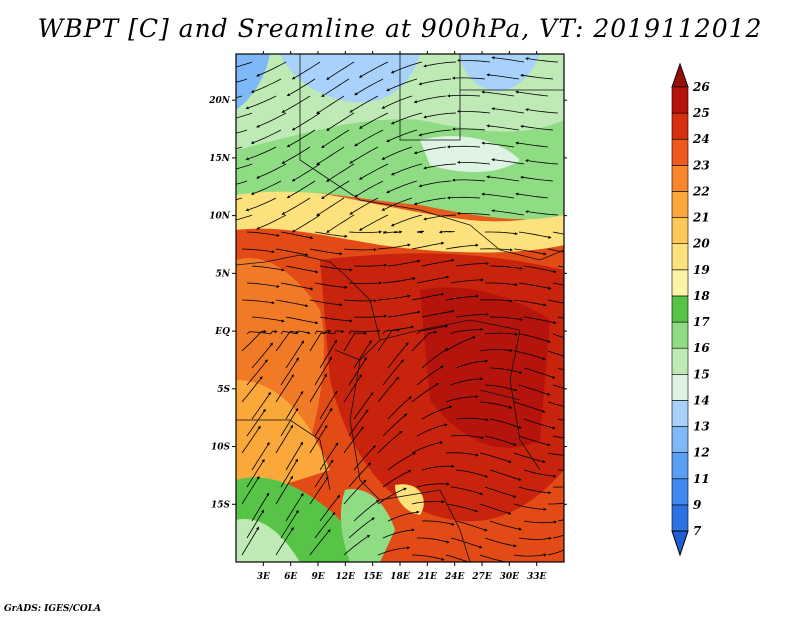  I want to click on lon-label: 6E, so click(290, 577).